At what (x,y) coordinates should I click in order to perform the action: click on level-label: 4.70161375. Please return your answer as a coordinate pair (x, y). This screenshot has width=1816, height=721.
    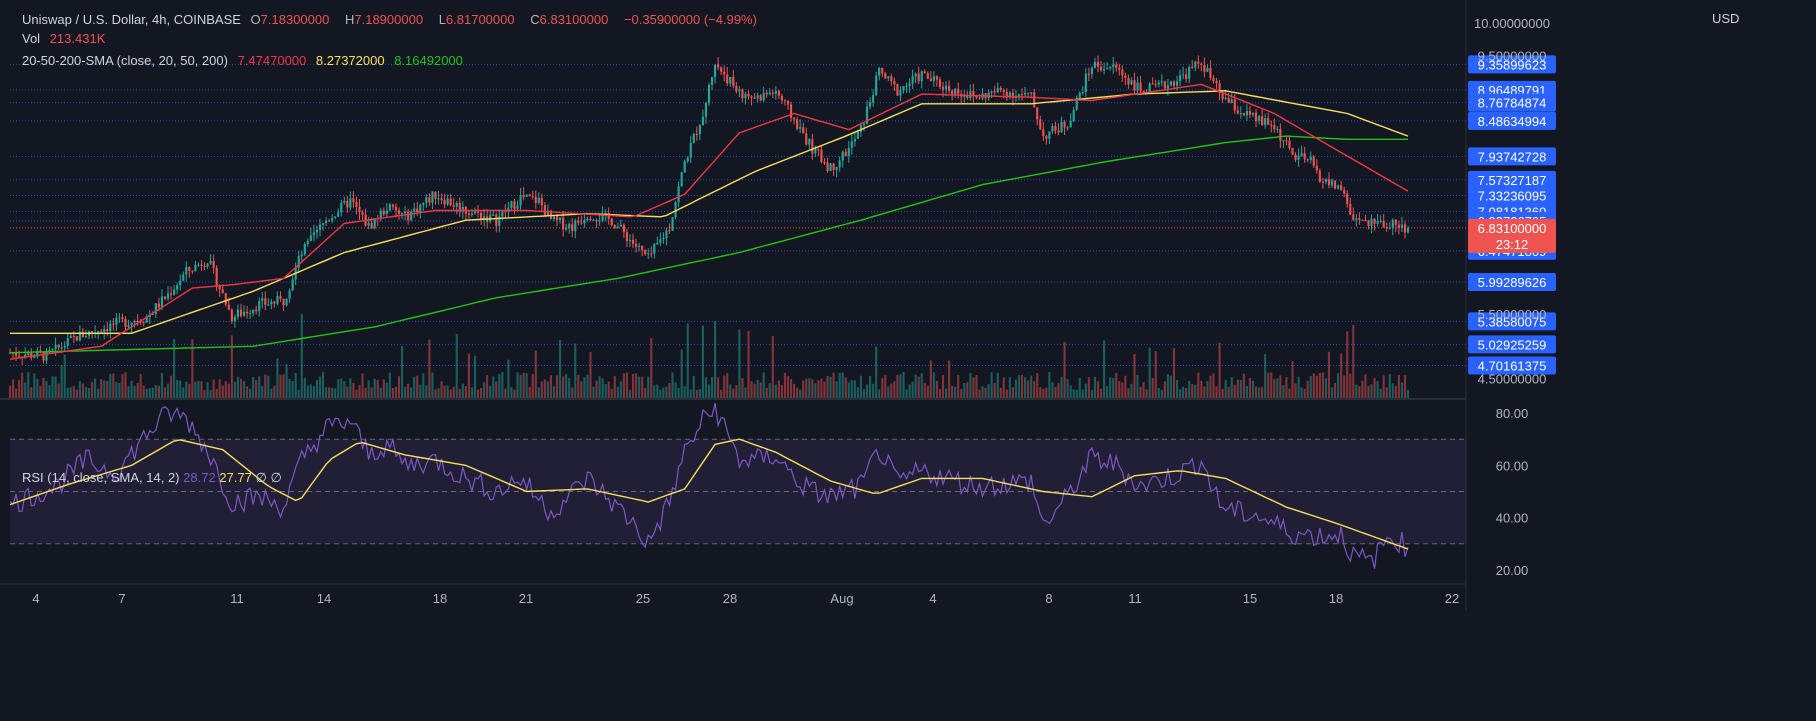
    Looking at the image, I should click on (1512, 366).